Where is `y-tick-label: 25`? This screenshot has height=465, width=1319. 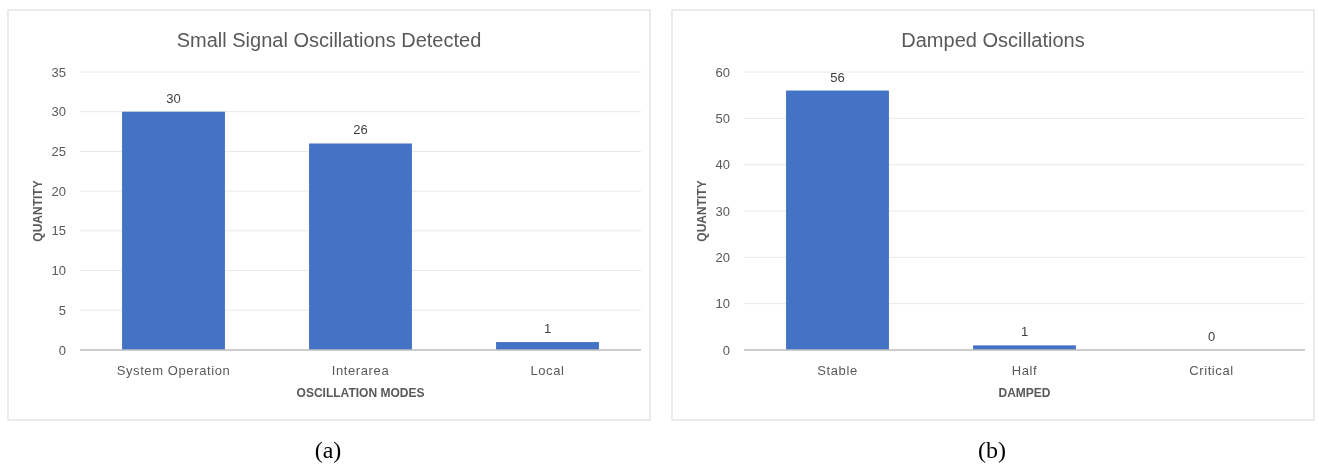 y-tick-label: 25 is located at coordinates (58, 151).